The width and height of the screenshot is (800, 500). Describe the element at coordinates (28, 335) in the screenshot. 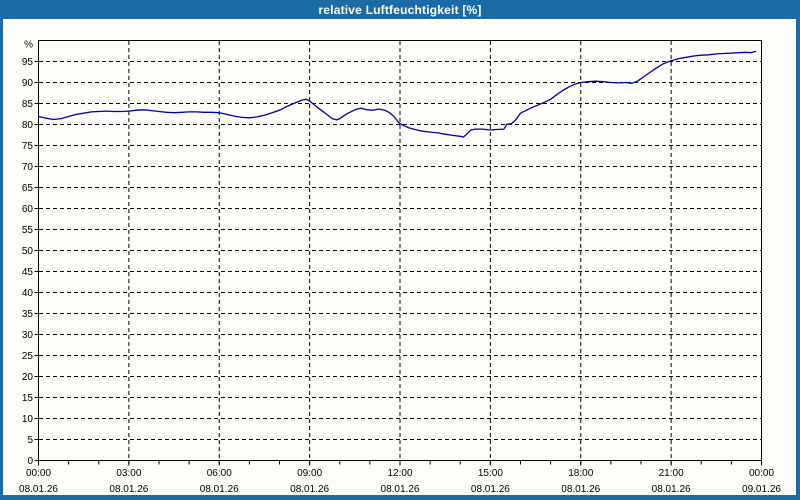

I see `y-tick-label: 30` at that location.